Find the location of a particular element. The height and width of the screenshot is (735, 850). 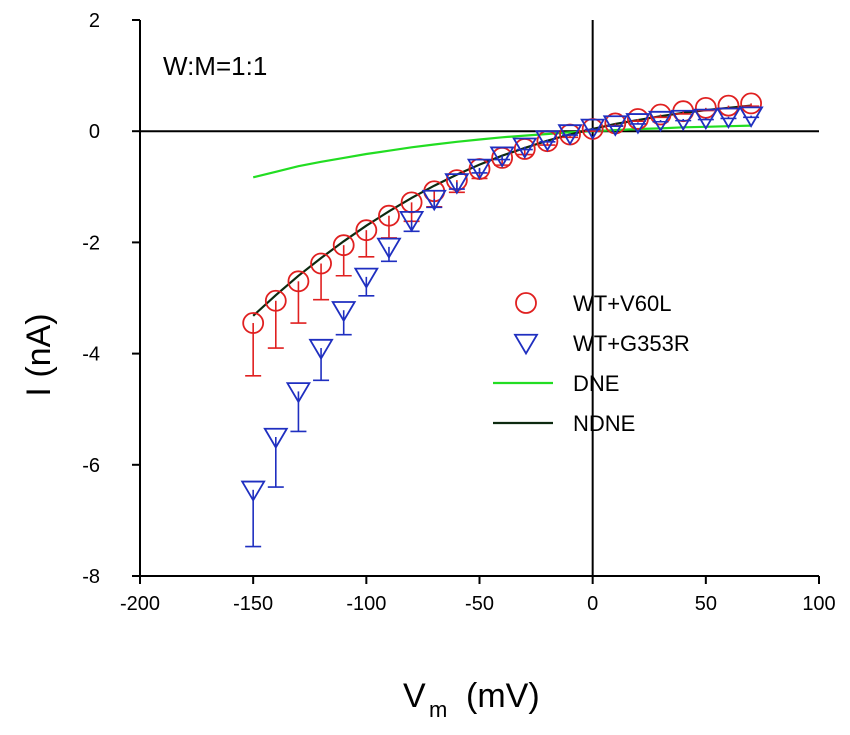

y-tick-label: -4 is located at coordinates (91, 355).